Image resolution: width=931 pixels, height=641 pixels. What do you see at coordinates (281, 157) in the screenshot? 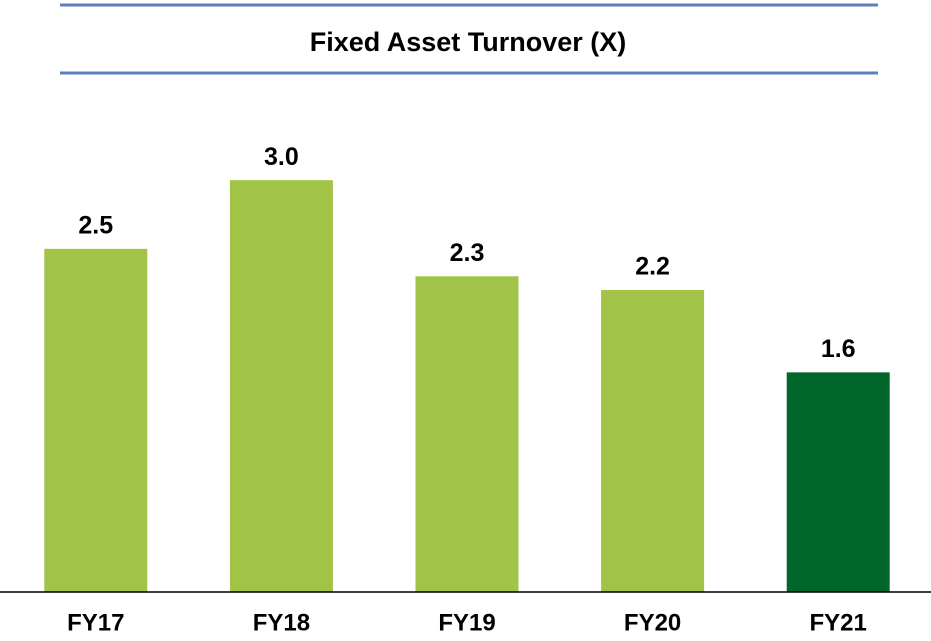
I see `value-label: 3.0` at bounding box center [281, 157].